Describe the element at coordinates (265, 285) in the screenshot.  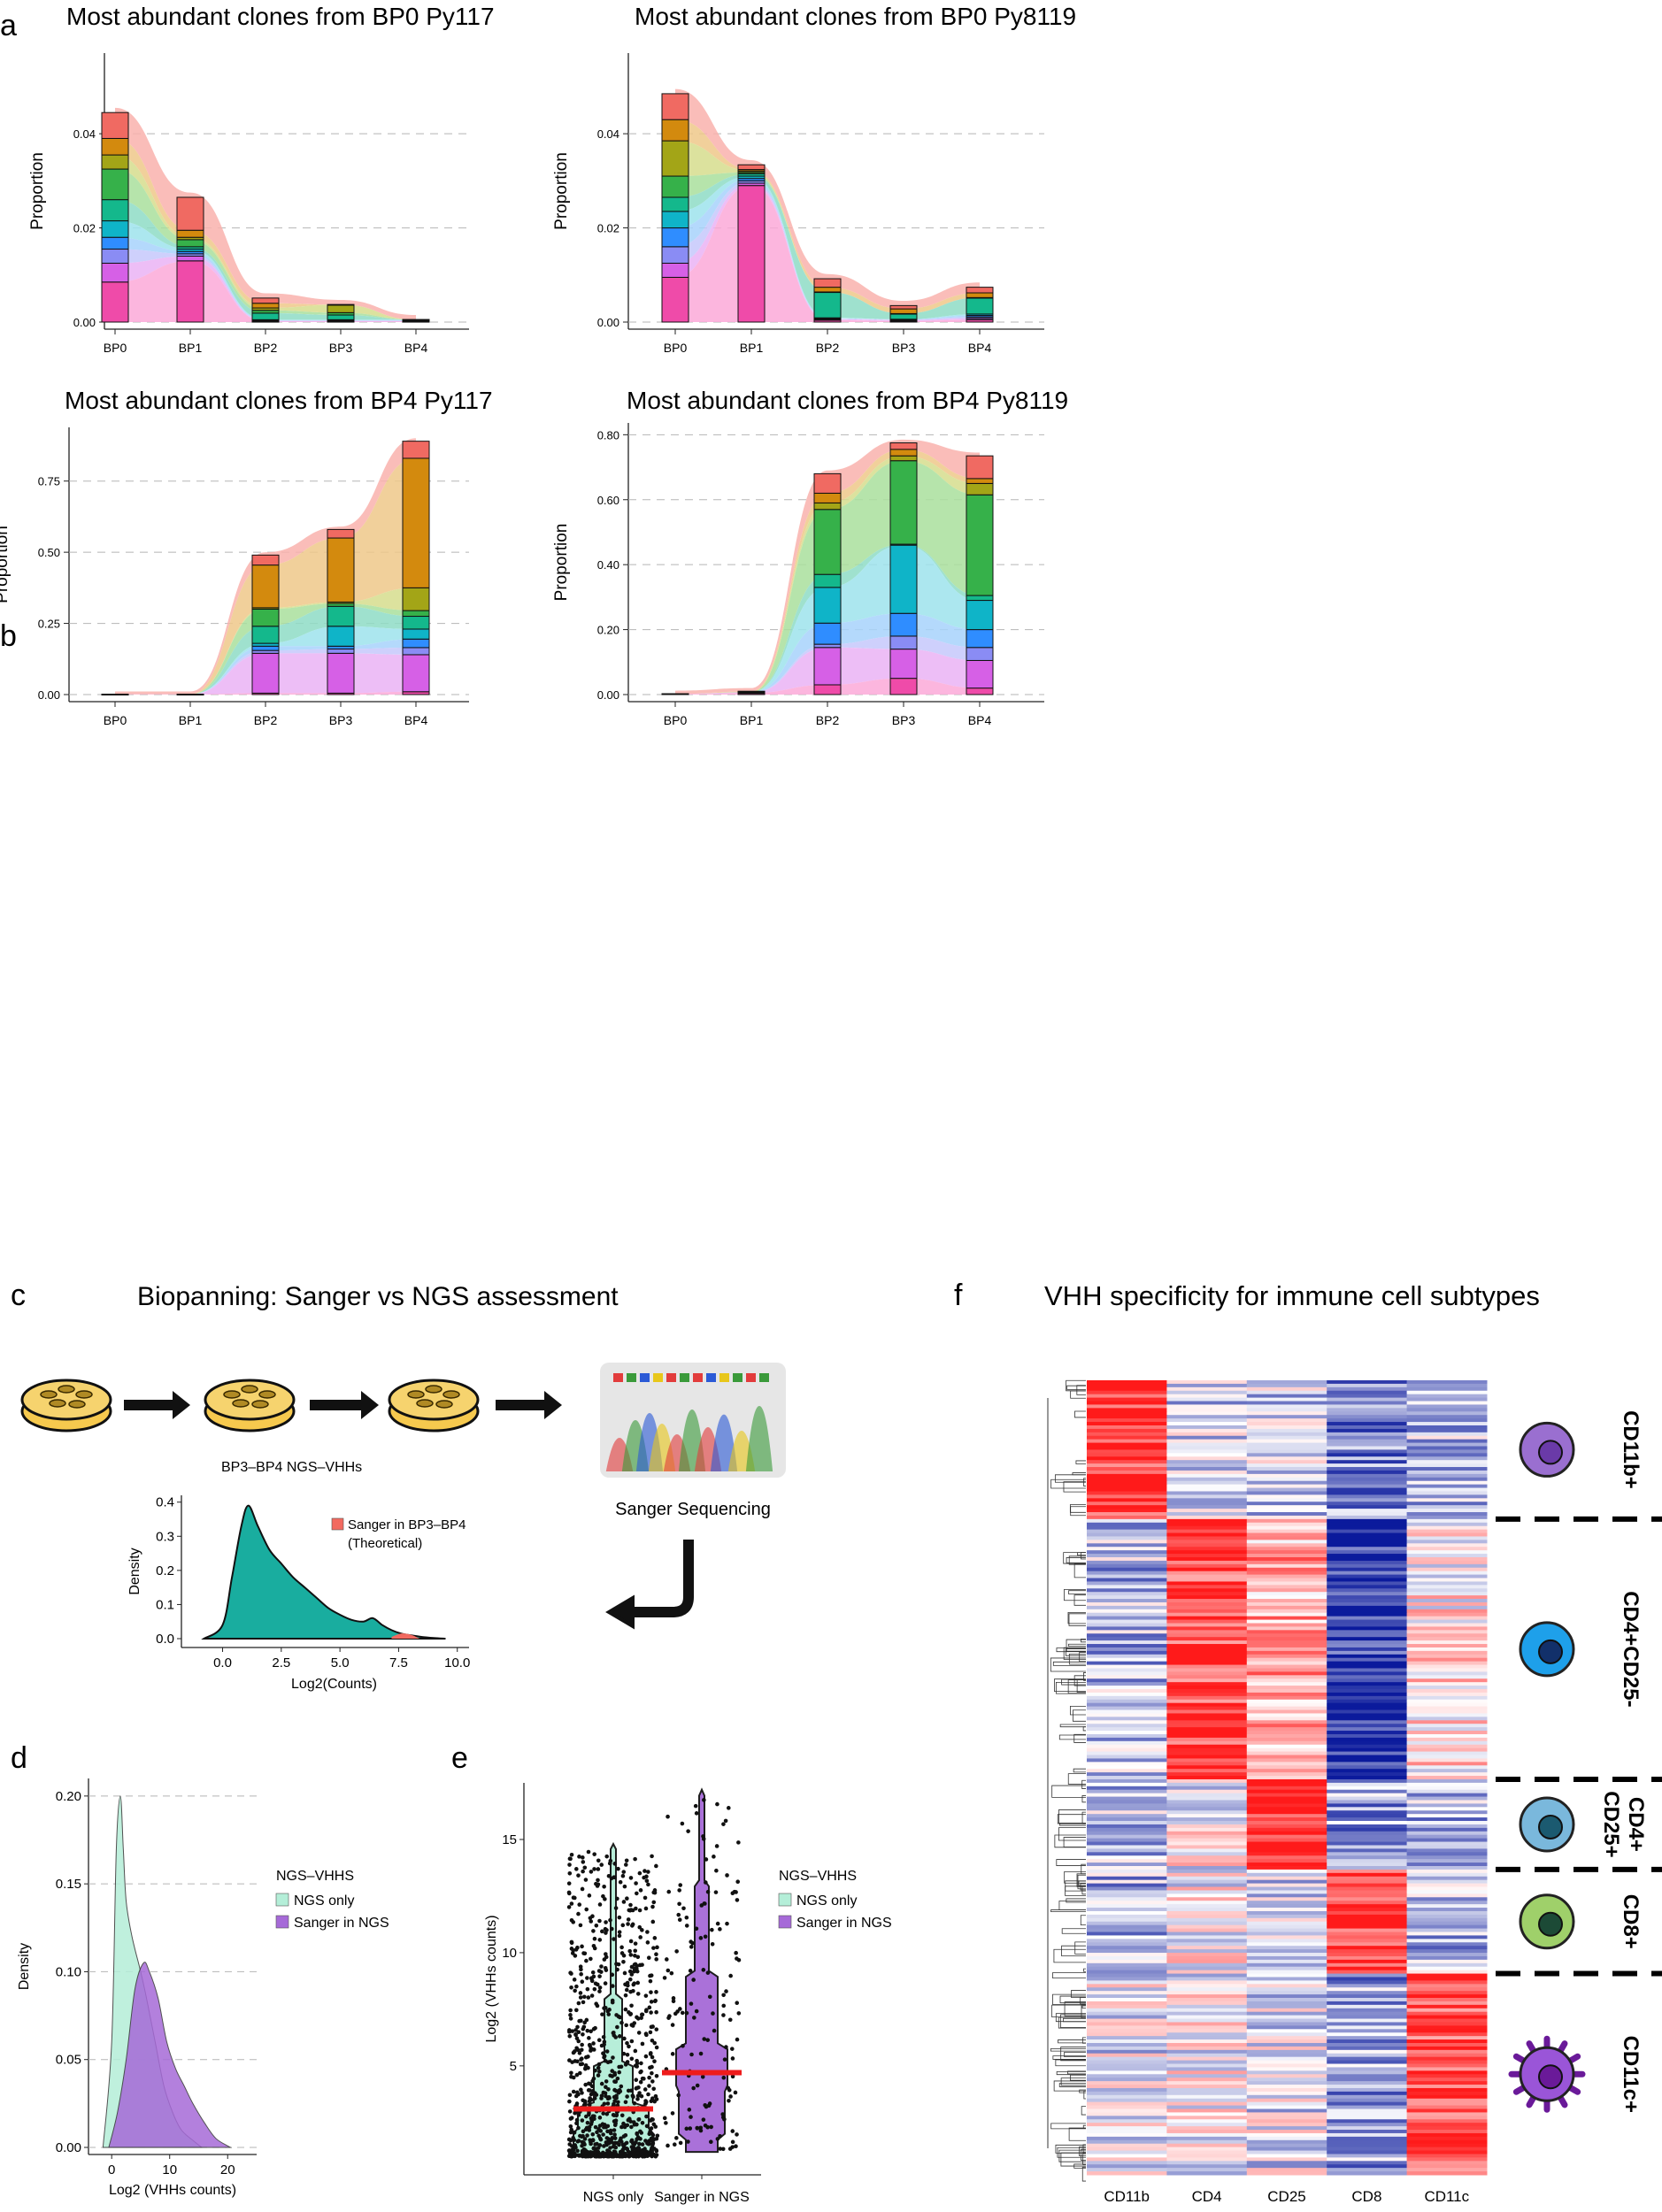
I see `flow-band` at that location.